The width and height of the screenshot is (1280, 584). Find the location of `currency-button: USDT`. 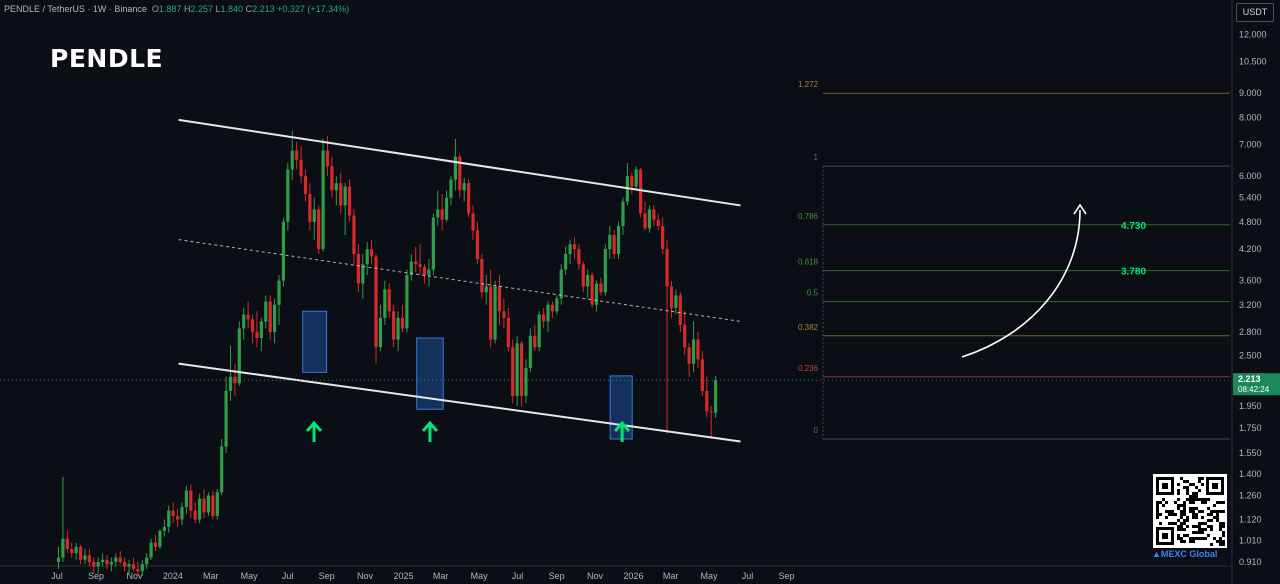

currency-button: USDT is located at coordinates (1255, 12).